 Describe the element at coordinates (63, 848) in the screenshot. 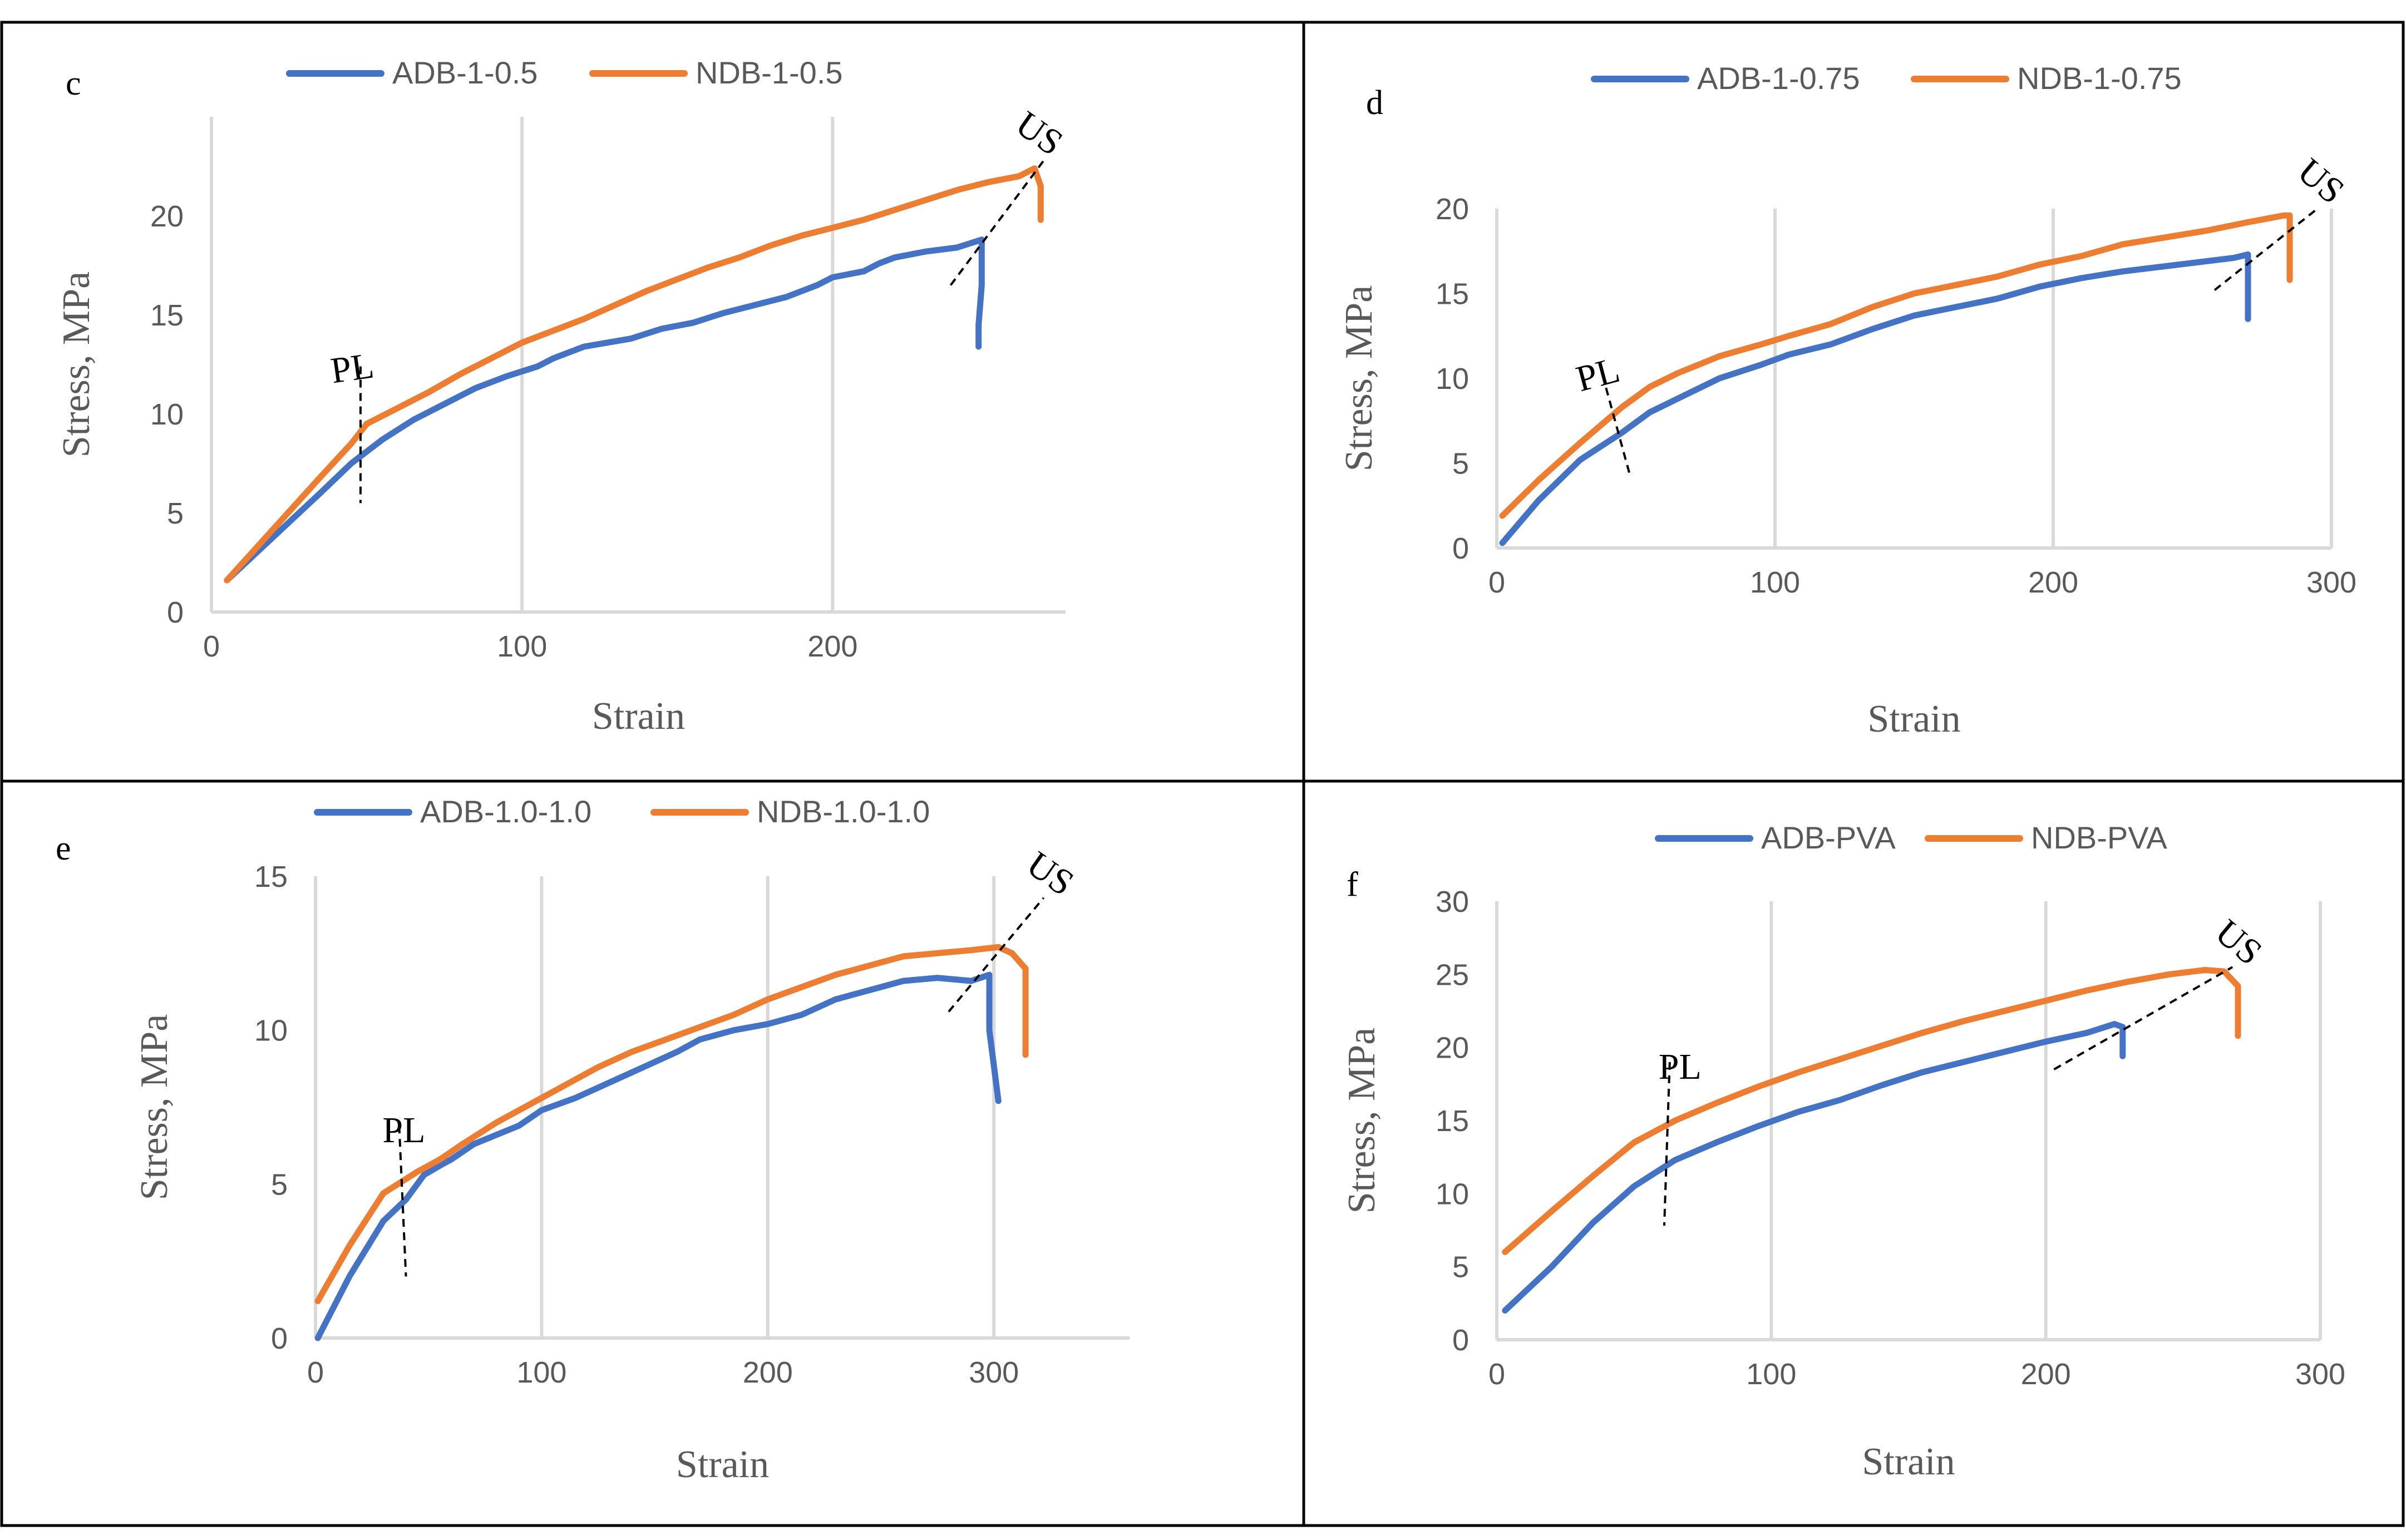

I see `panel-label: e` at that location.